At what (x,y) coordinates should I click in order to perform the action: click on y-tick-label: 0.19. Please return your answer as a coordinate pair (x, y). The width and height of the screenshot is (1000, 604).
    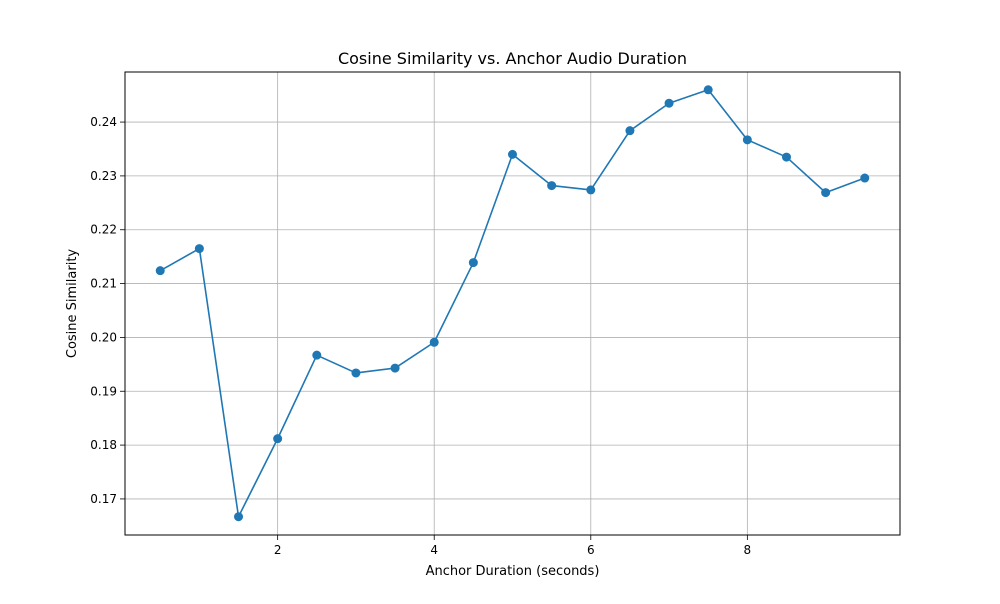
    Looking at the image, I should click on (103, 391).